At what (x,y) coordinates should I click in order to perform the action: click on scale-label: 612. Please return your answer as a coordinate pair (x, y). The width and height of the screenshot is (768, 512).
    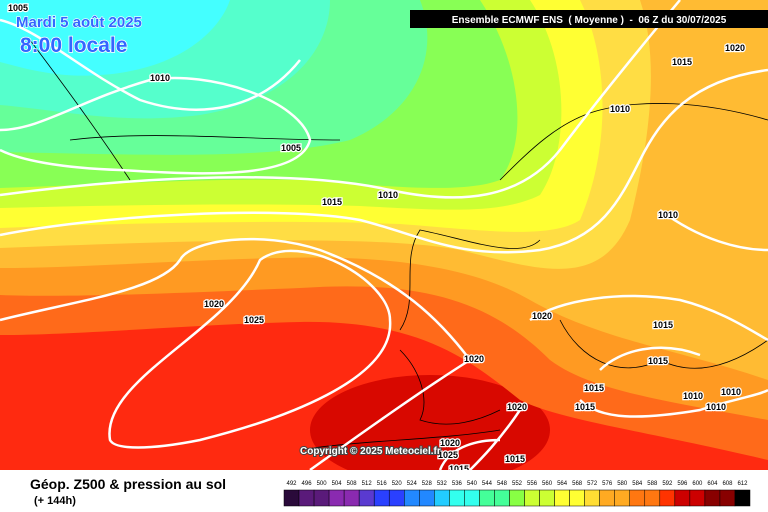
    Looking at the image, I should click on (742, 484).